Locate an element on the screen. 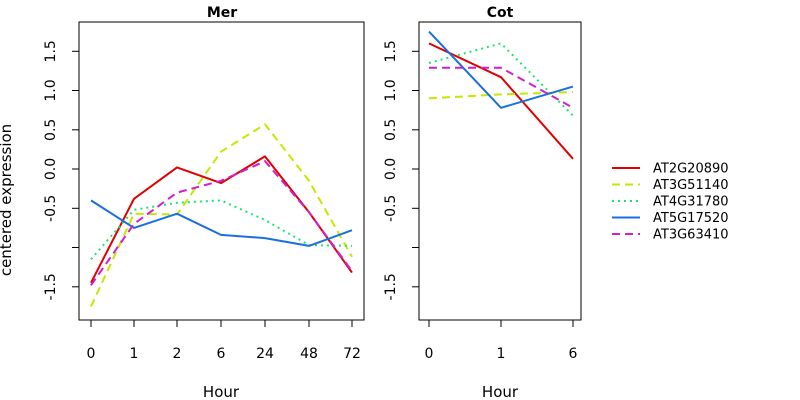 The width and height of the screenshot is (800, 400). legend-label-at5g17520: AT5G17520 is located at coordinates (691, 218).